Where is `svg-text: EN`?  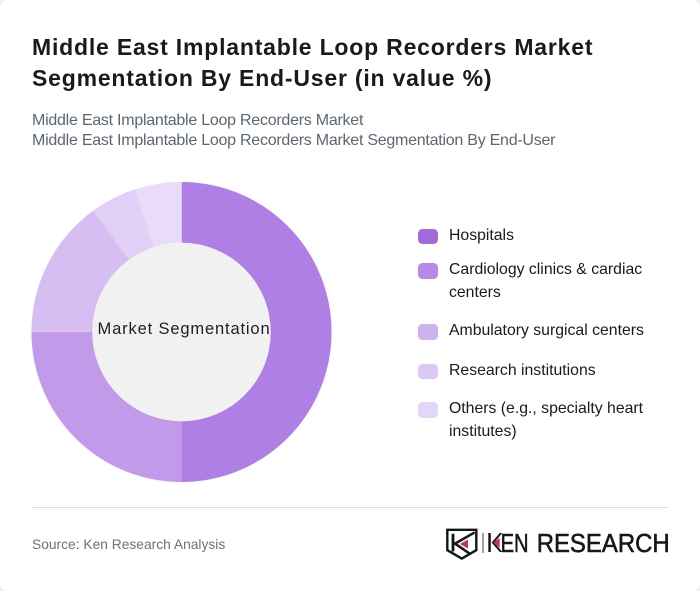 svg-text: EN is located at coordinates (515, 543).